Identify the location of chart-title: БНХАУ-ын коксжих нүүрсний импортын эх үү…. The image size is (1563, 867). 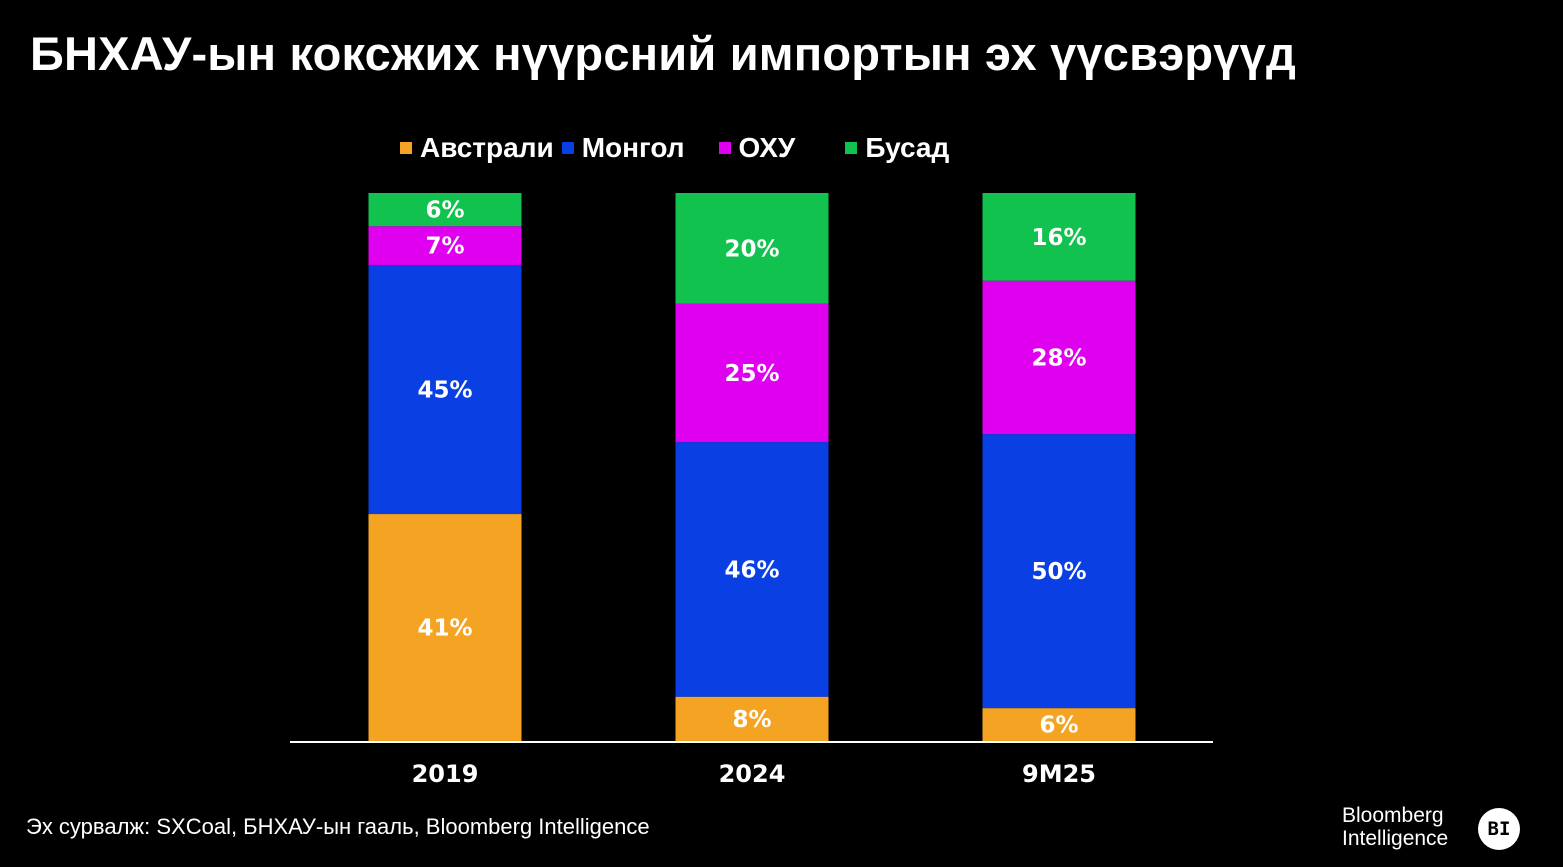
(663, 53).